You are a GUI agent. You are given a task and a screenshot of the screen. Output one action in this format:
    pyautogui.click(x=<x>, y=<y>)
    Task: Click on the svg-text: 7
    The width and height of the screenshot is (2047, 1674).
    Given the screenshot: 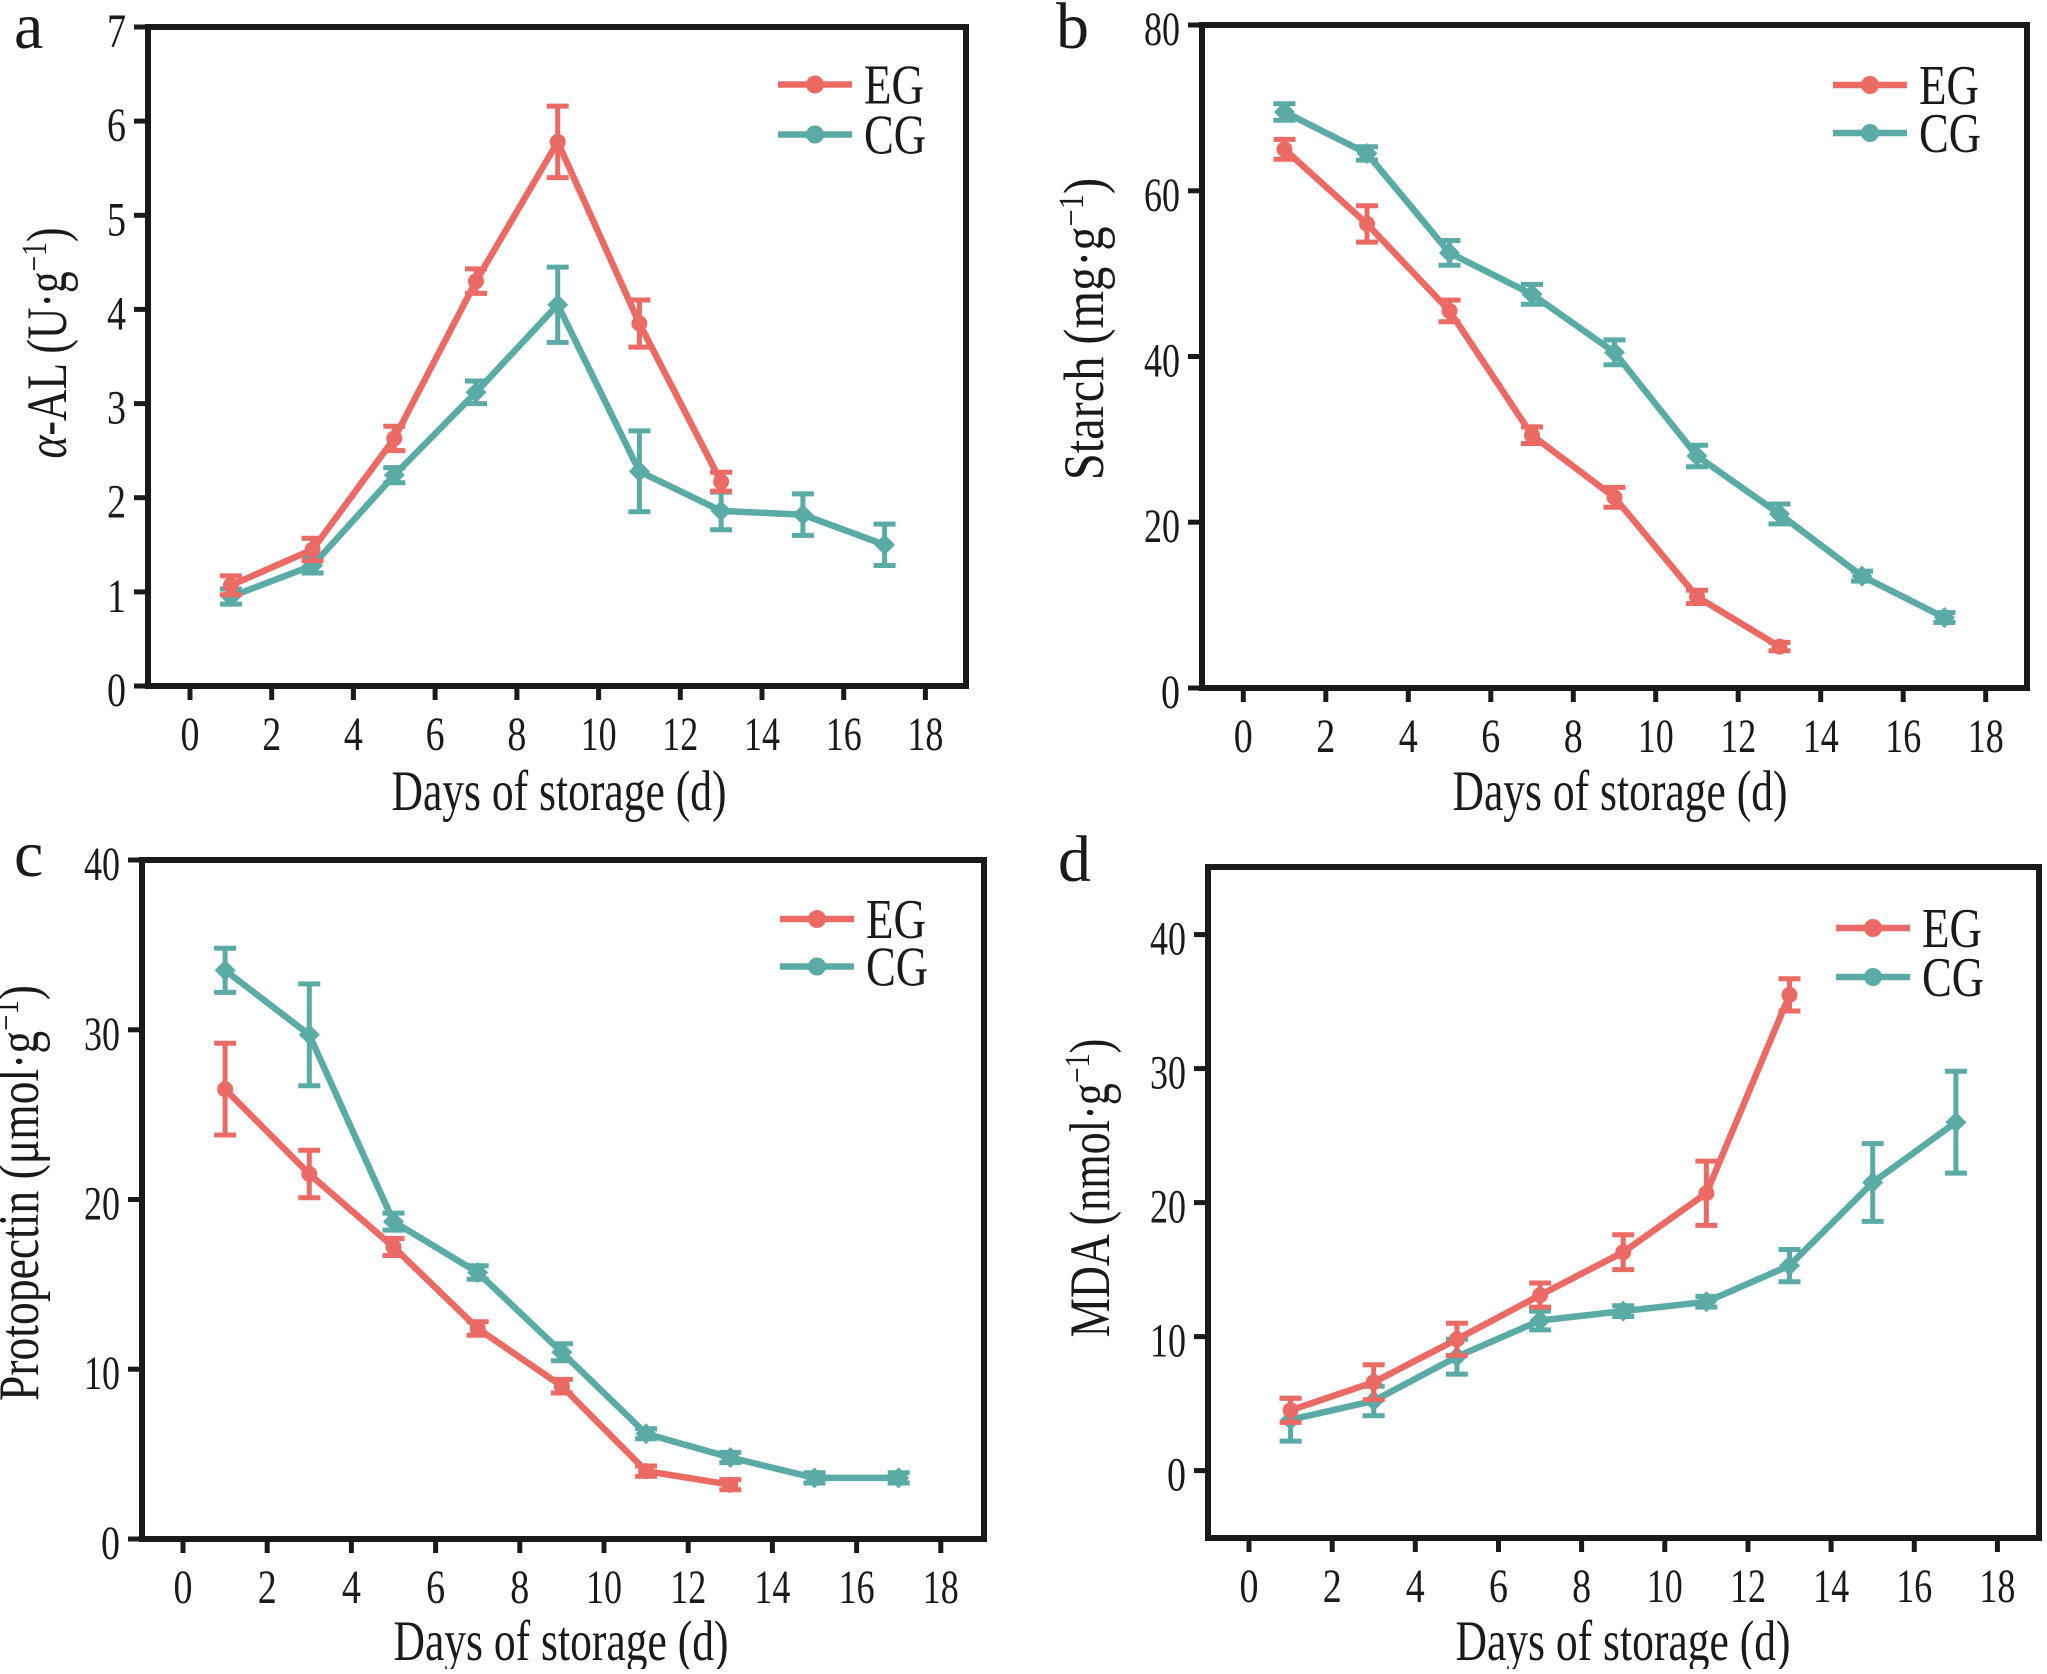 What is the action you would take?
    pyautogui.click(x=116, y=31)
    